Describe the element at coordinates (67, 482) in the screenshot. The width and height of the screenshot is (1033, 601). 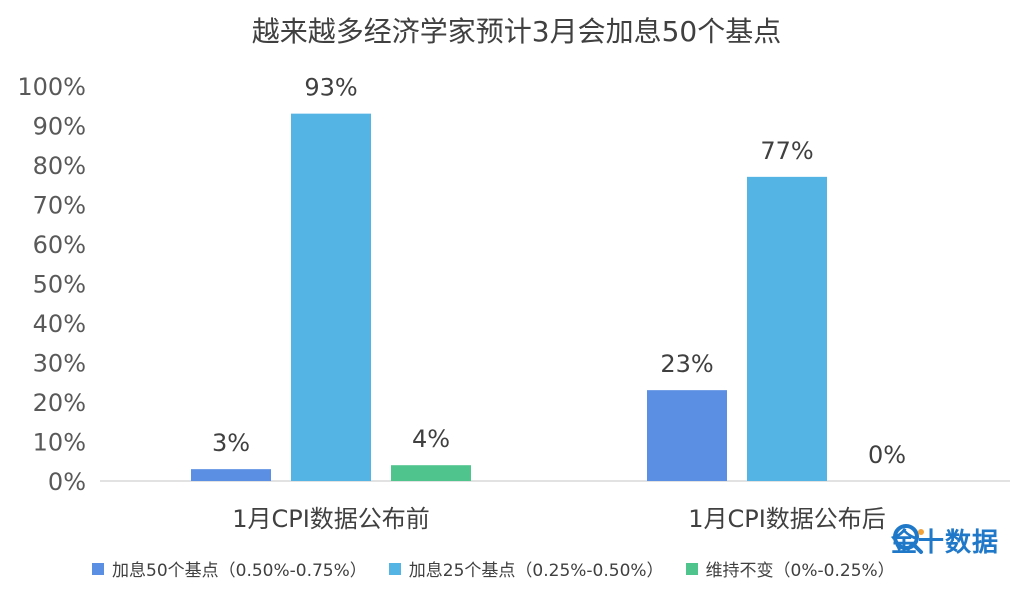
I see `y-tick-label: 0%` at that location.